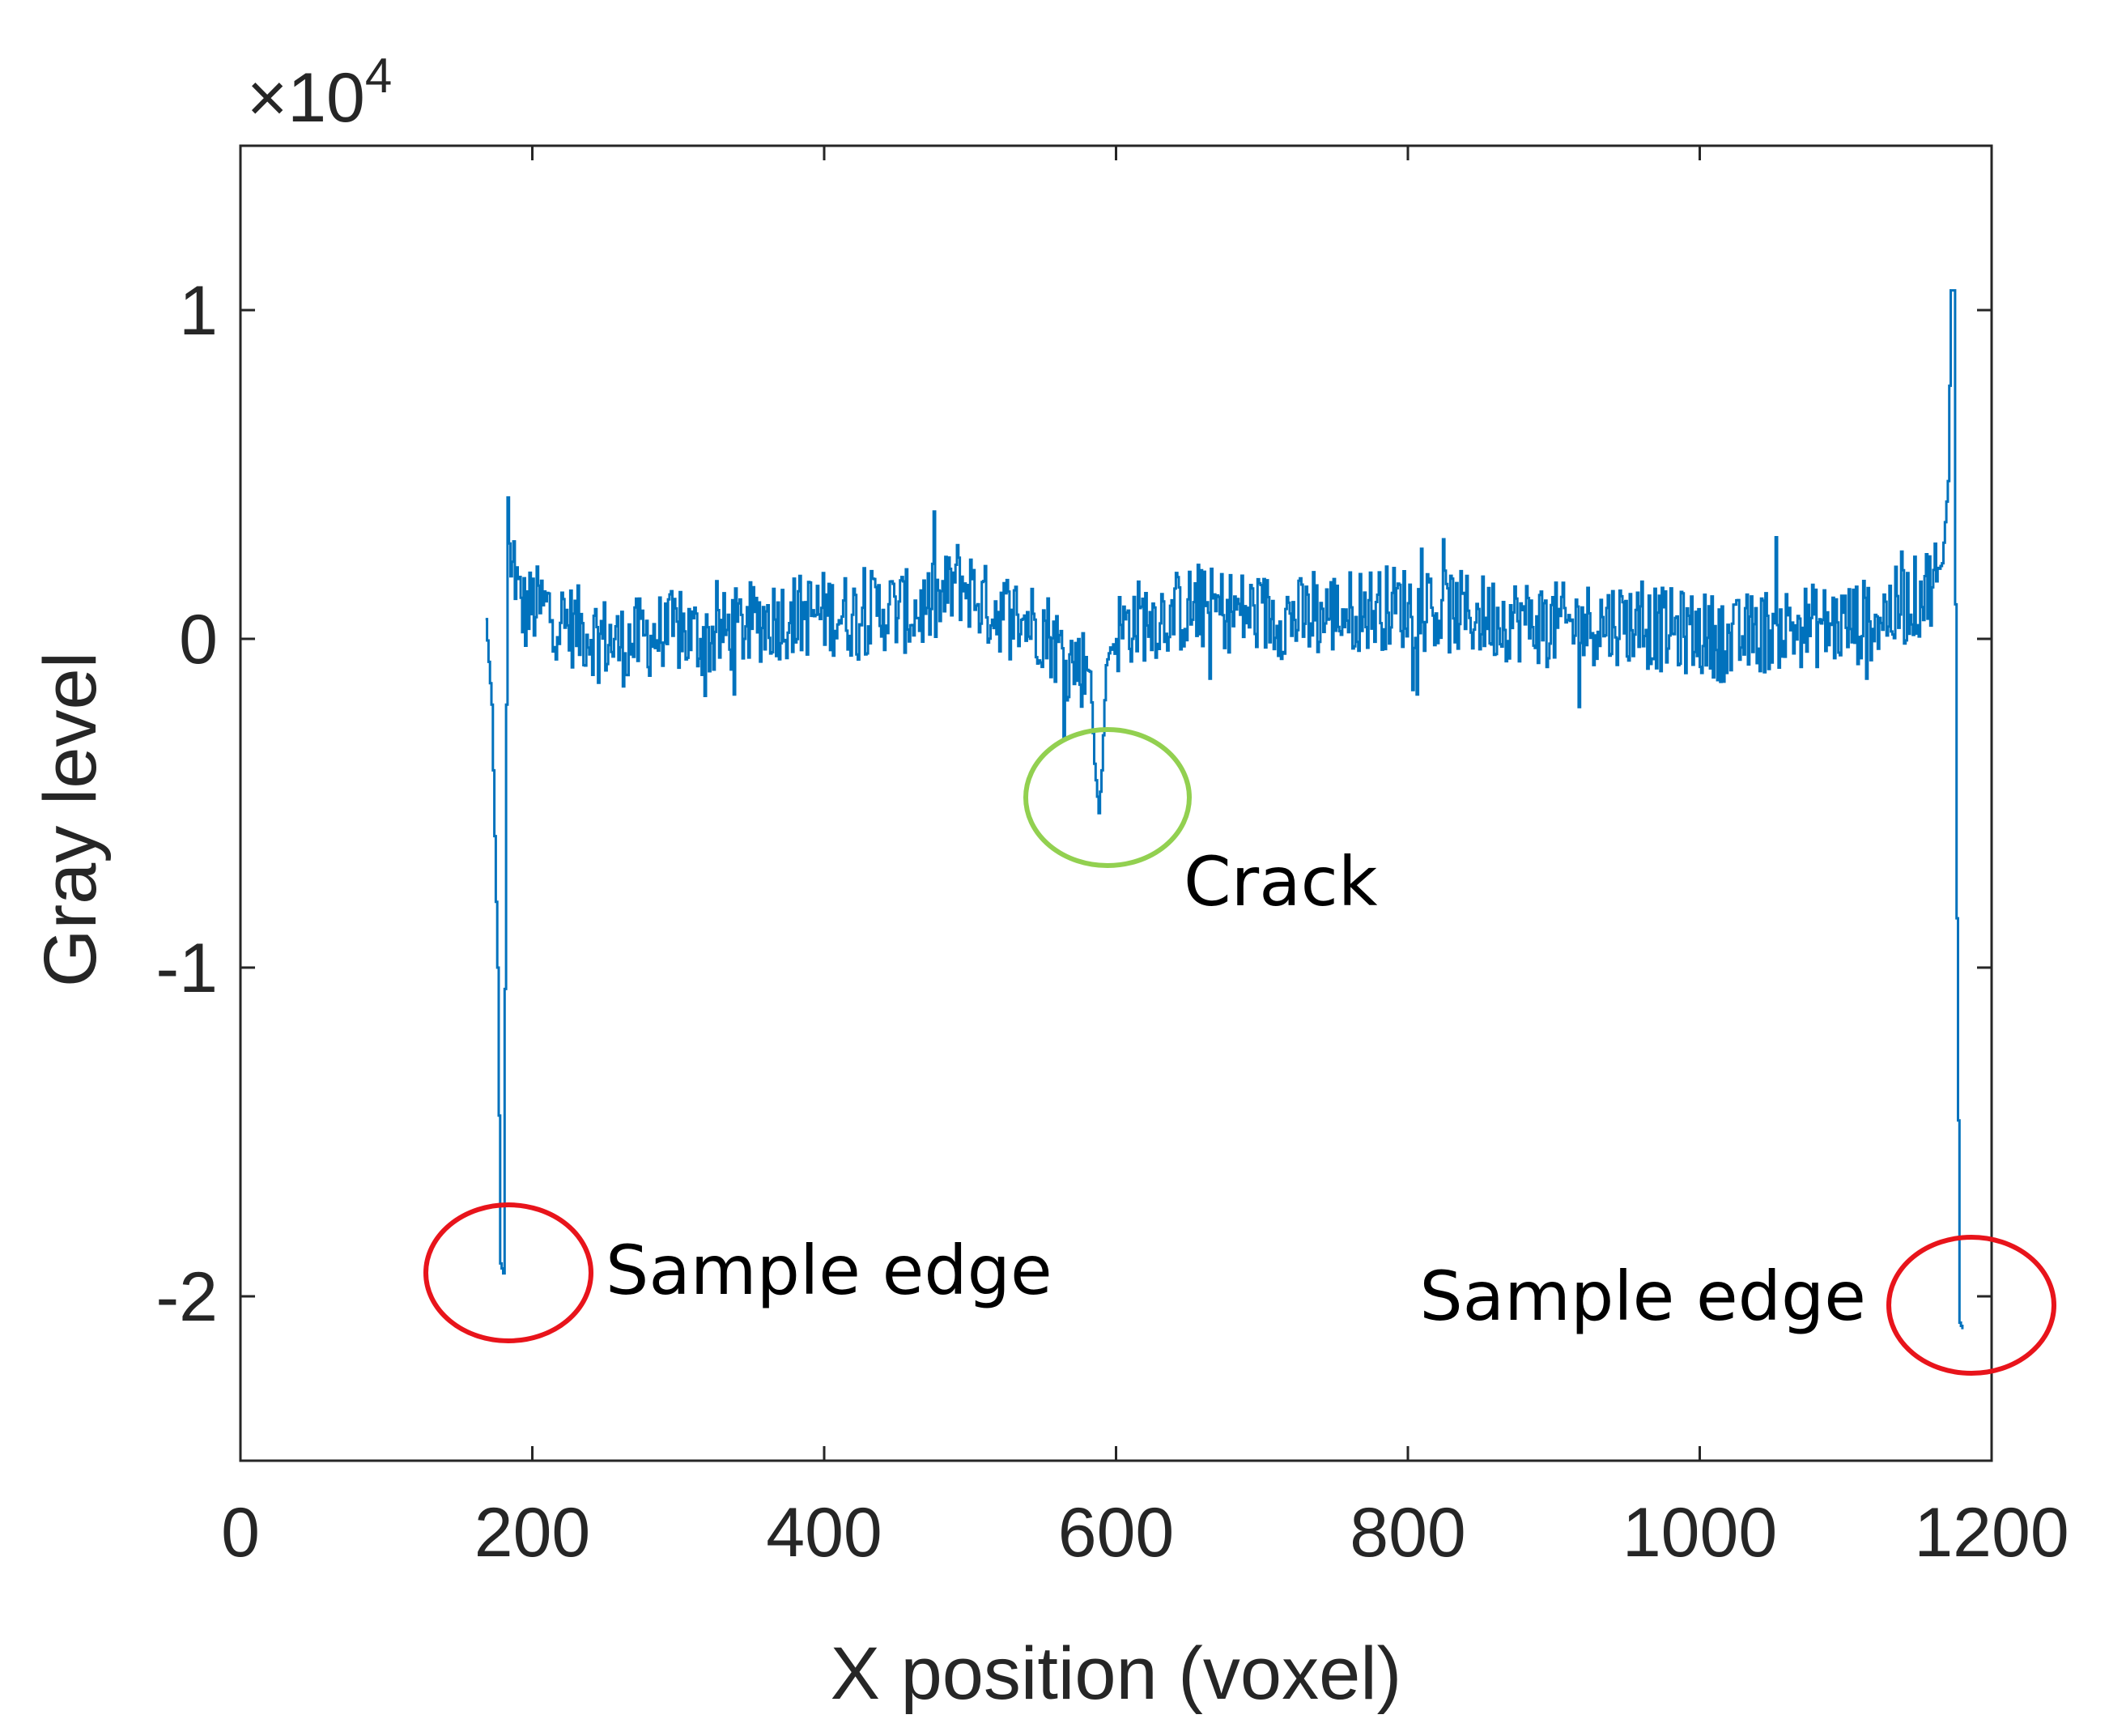  Describe the element at coordinates (306, 98) in the screenshot. I see `exponent-prefix: ×10` at that location.